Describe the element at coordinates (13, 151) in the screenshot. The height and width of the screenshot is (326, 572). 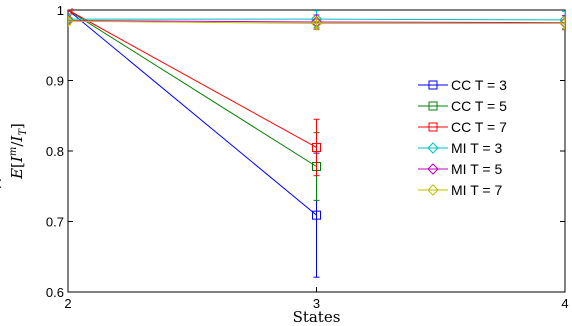
I see `y-label-sup: m` at that location.